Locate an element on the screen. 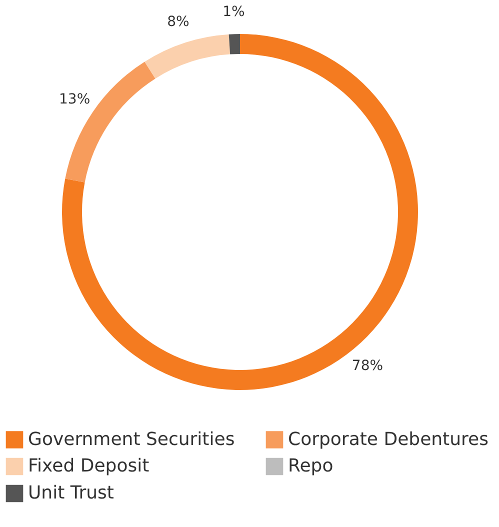  data-label: 78% is located at coordinates (368, 366).